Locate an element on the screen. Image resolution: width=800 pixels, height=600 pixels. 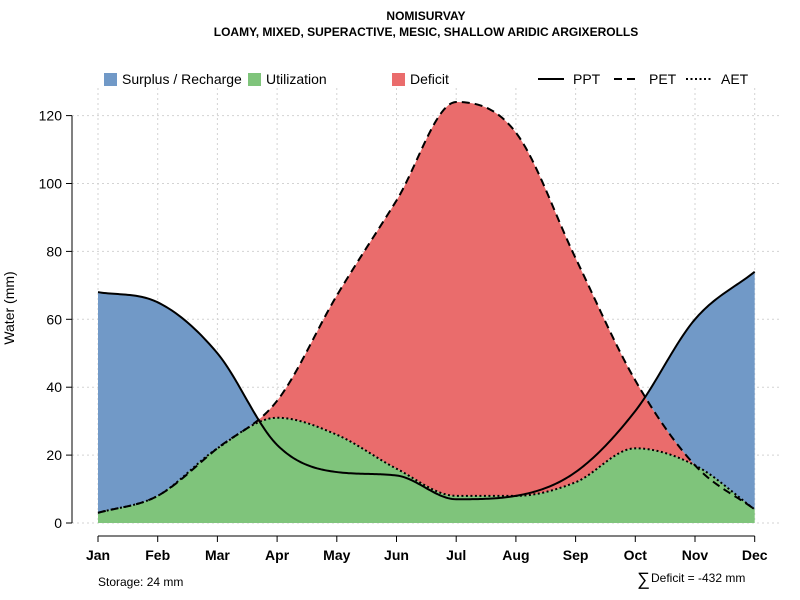
aet-line is located at coordinates (426, 465).